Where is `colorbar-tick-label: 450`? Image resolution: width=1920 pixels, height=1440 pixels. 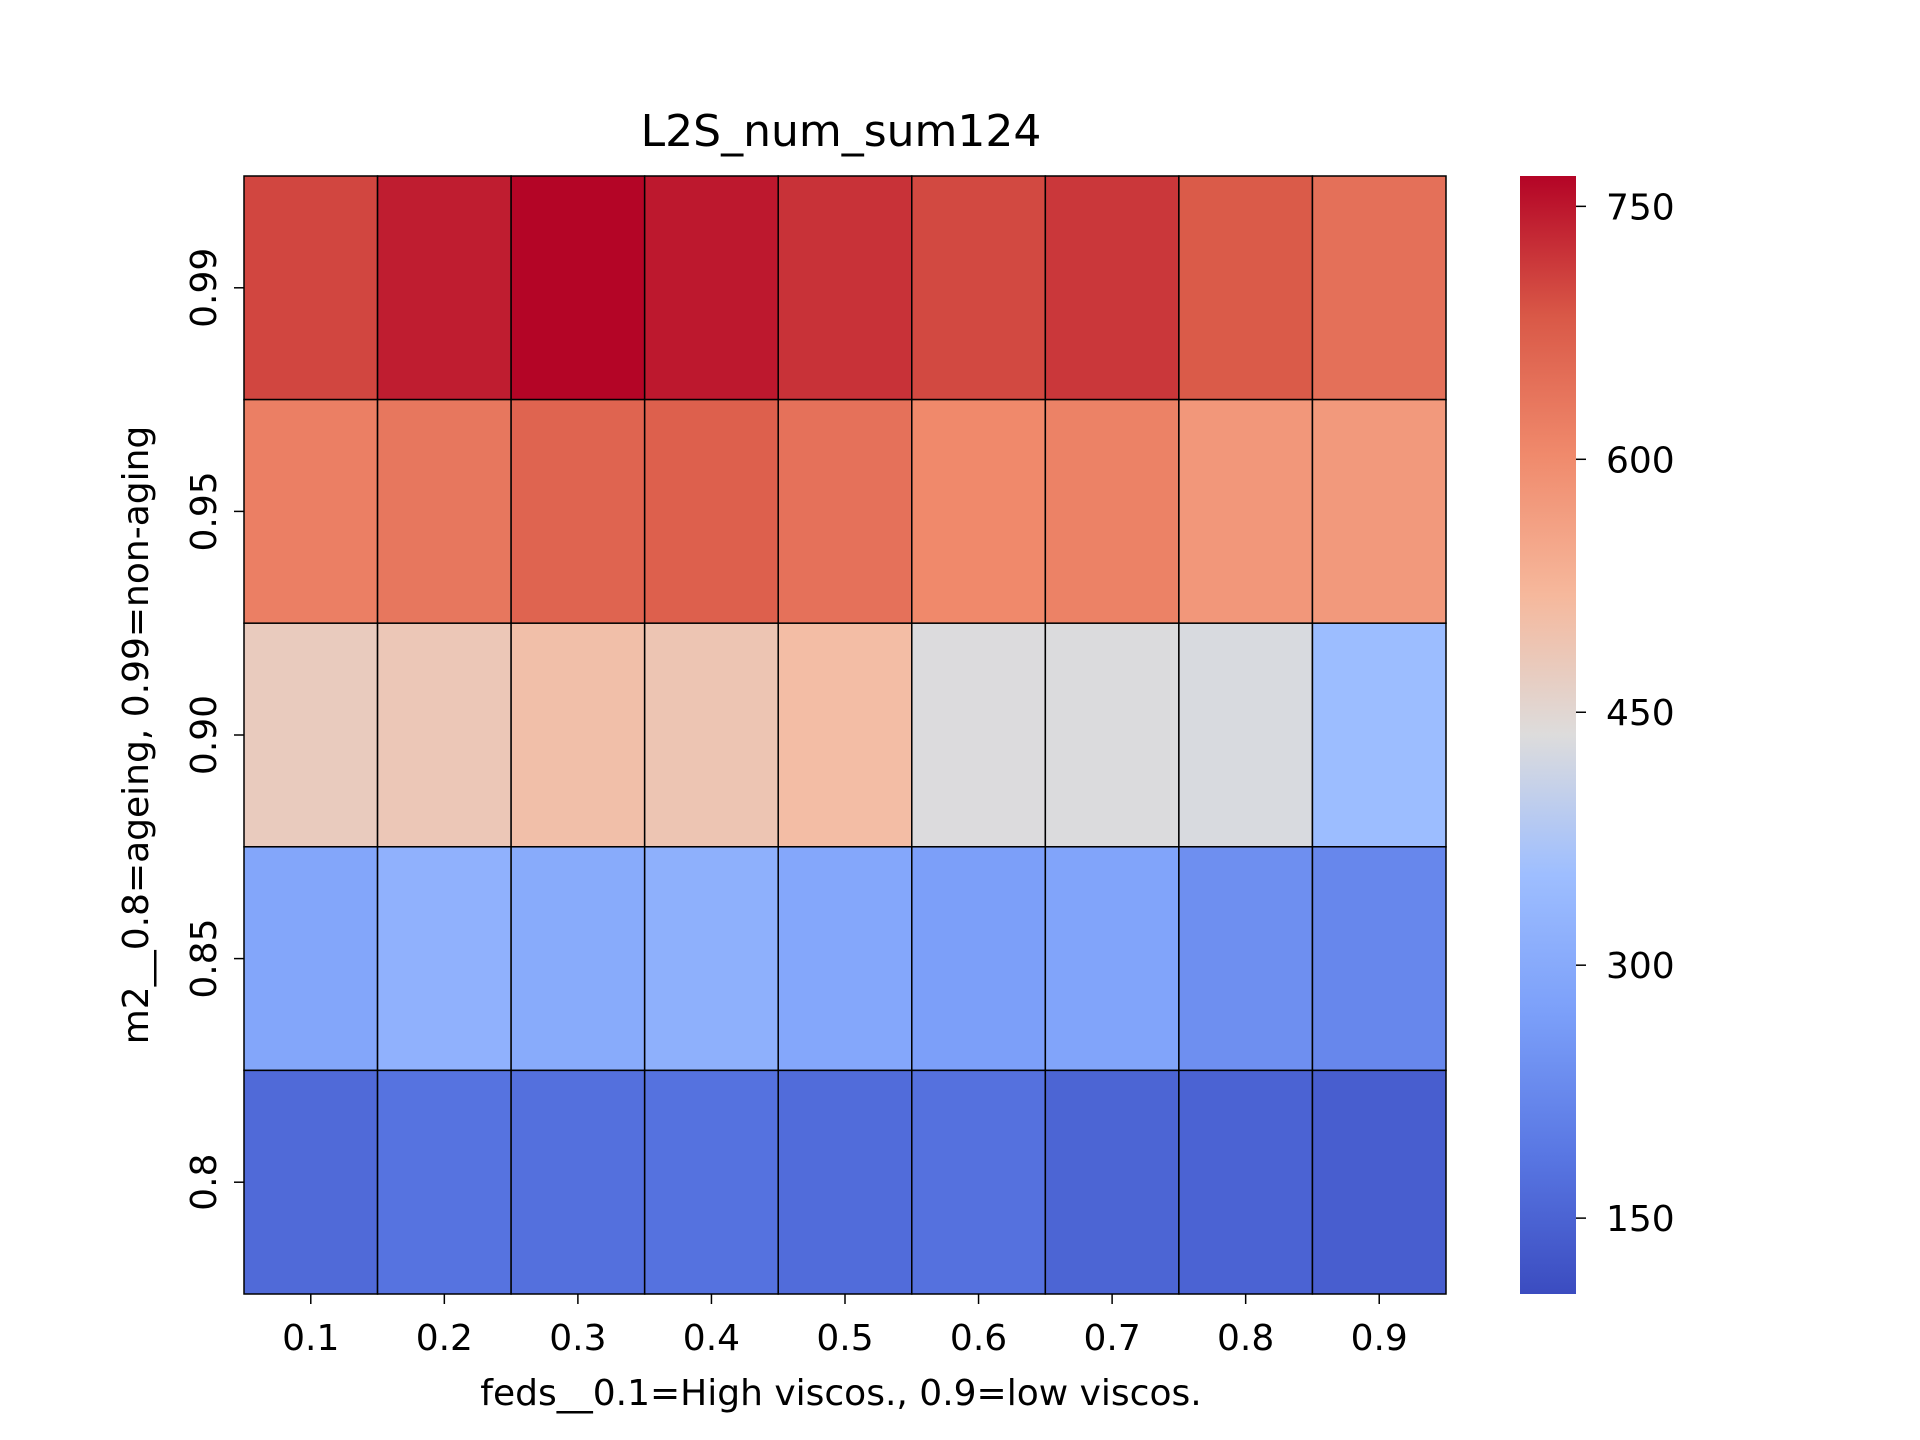
colorbar-tick-label: 450 is located at coordinates (1640, 713).